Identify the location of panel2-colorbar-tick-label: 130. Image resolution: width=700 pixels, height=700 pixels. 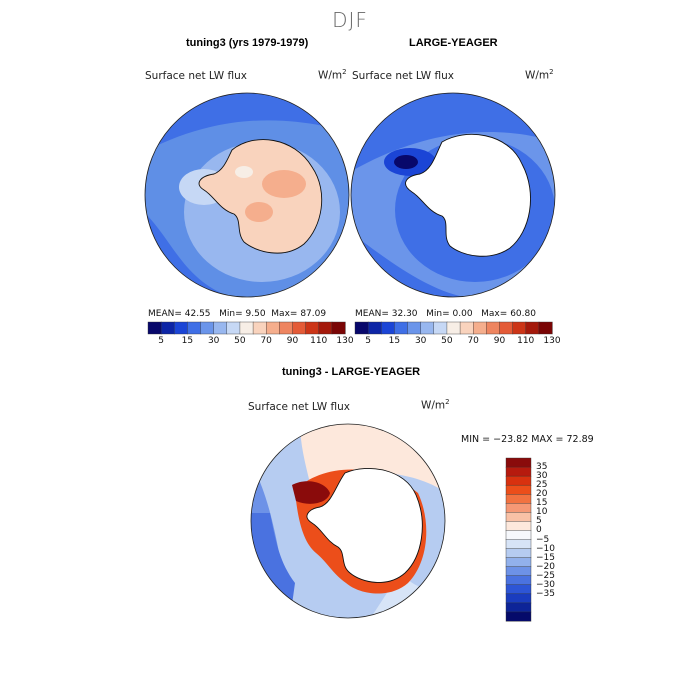
(552, 341).